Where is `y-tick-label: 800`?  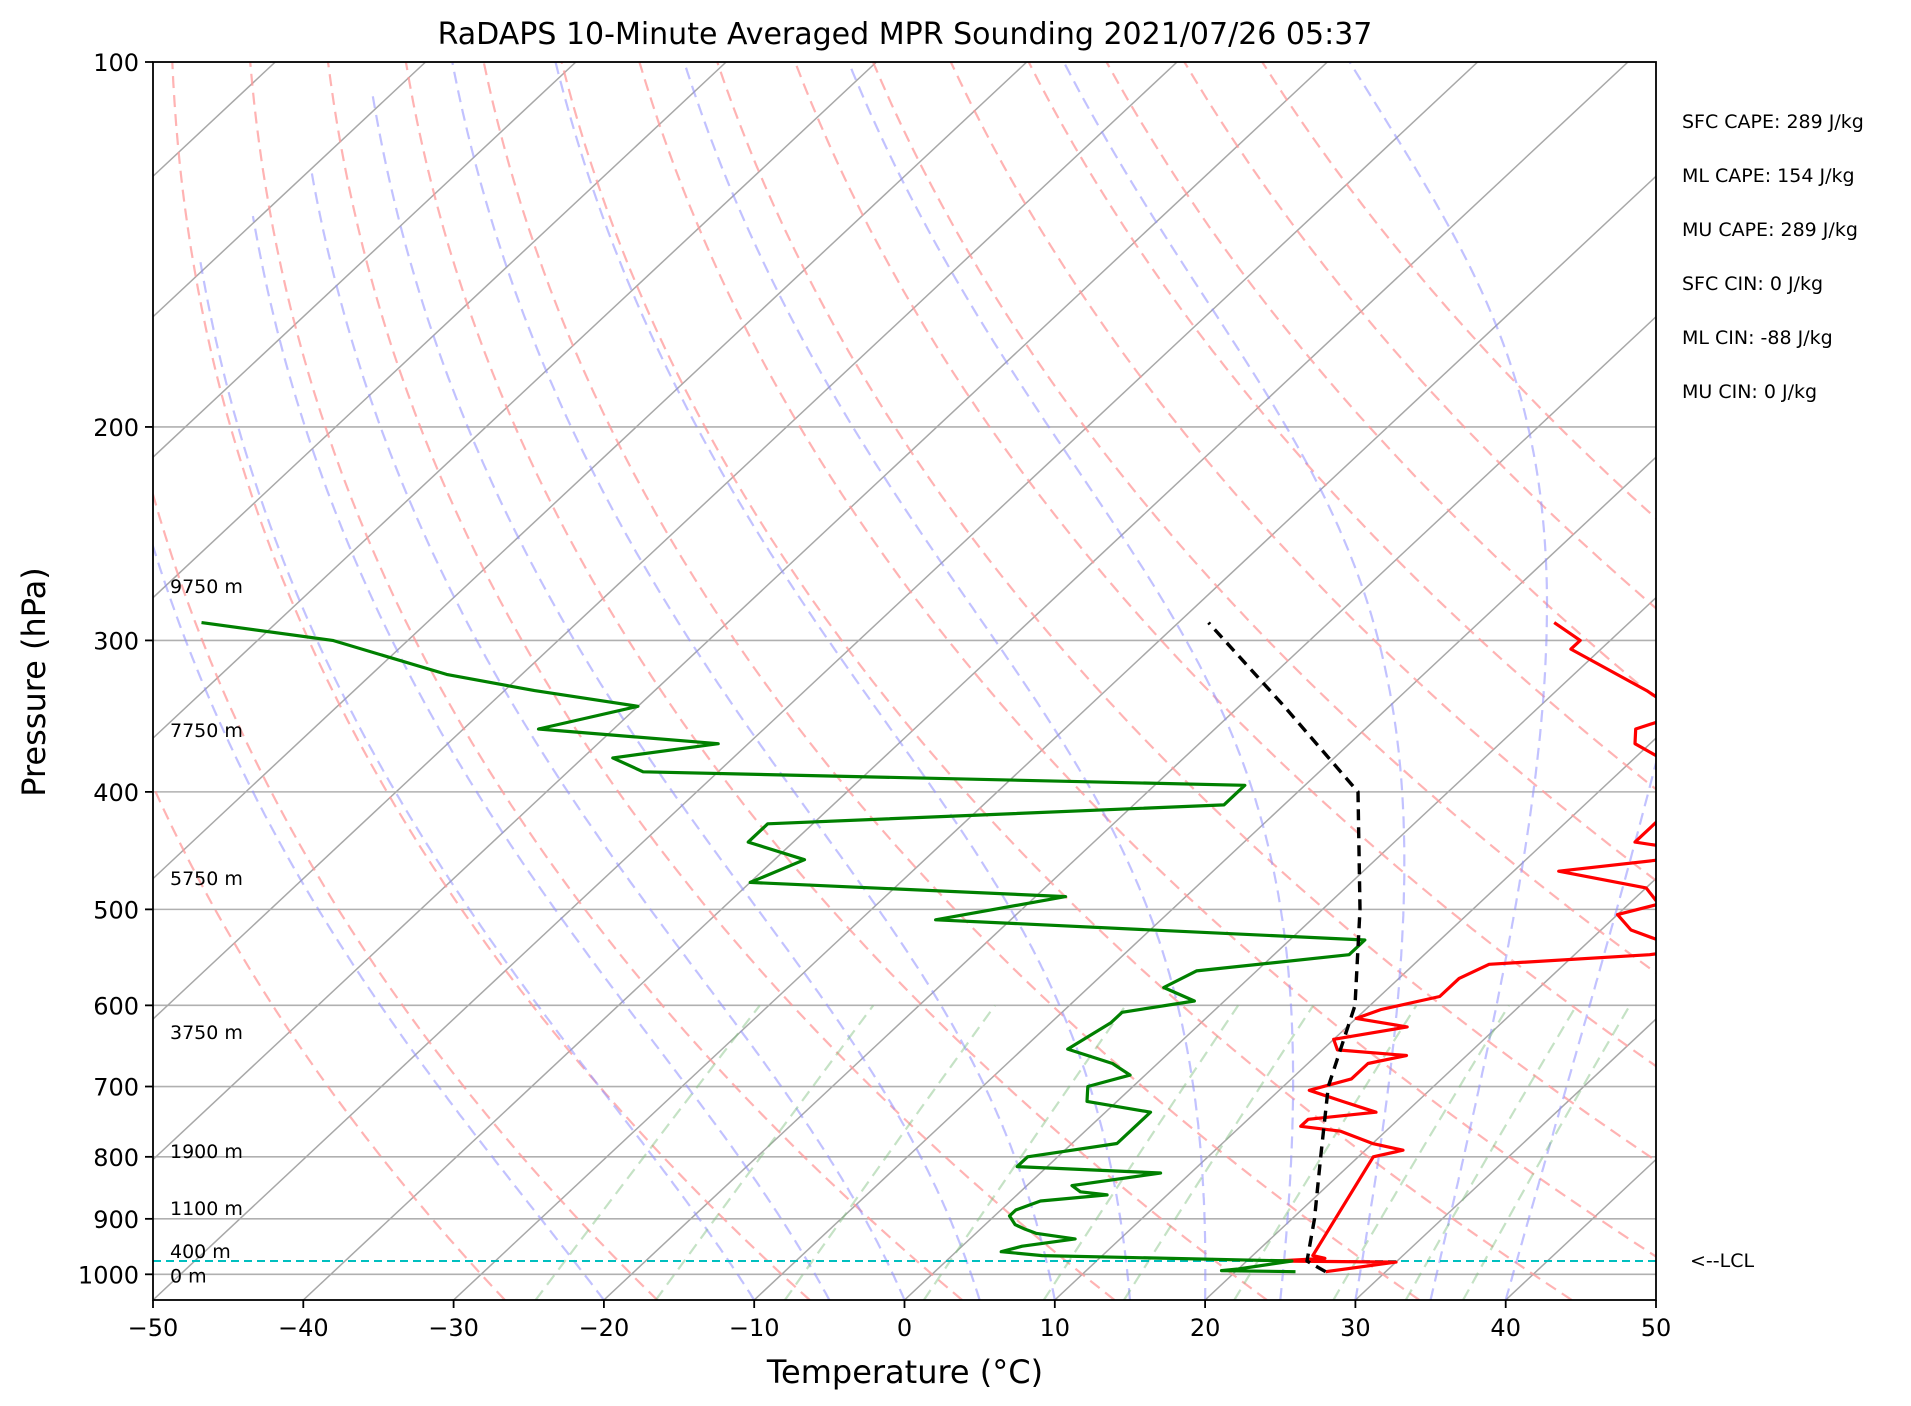
y-tick-label: 800 is located at coordinates (116, 1158).